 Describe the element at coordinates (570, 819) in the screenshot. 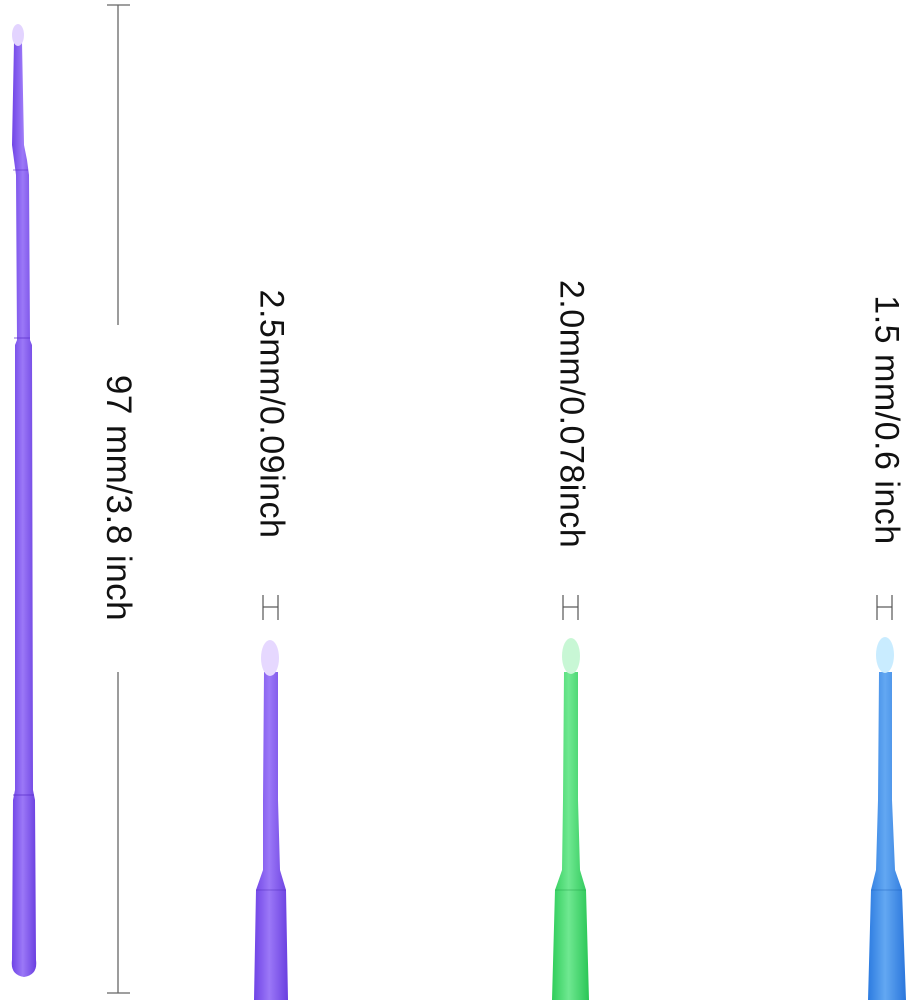

I see `applicator-green-tip` at that location.